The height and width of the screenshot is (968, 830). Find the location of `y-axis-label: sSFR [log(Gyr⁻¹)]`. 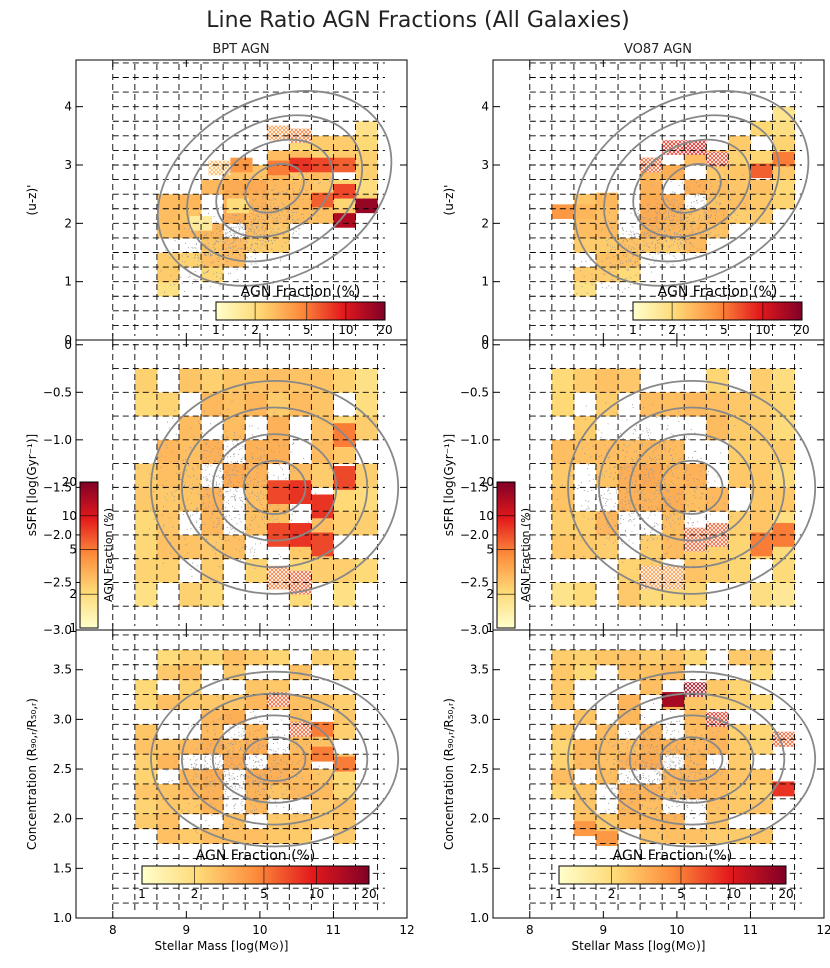

y-axis-label: sSFR [log(Gyr⁻¹)] is located at coordinates (449, 485).